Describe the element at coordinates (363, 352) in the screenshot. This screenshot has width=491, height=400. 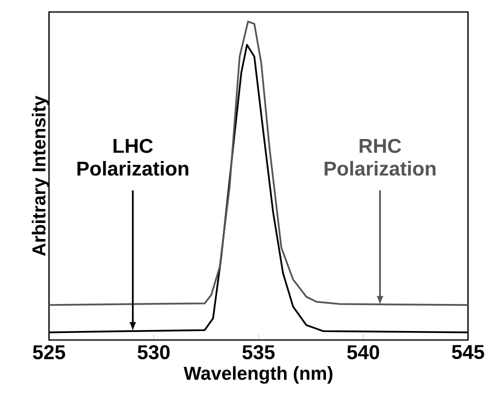
I see `x-tick-label: 540` at that location.